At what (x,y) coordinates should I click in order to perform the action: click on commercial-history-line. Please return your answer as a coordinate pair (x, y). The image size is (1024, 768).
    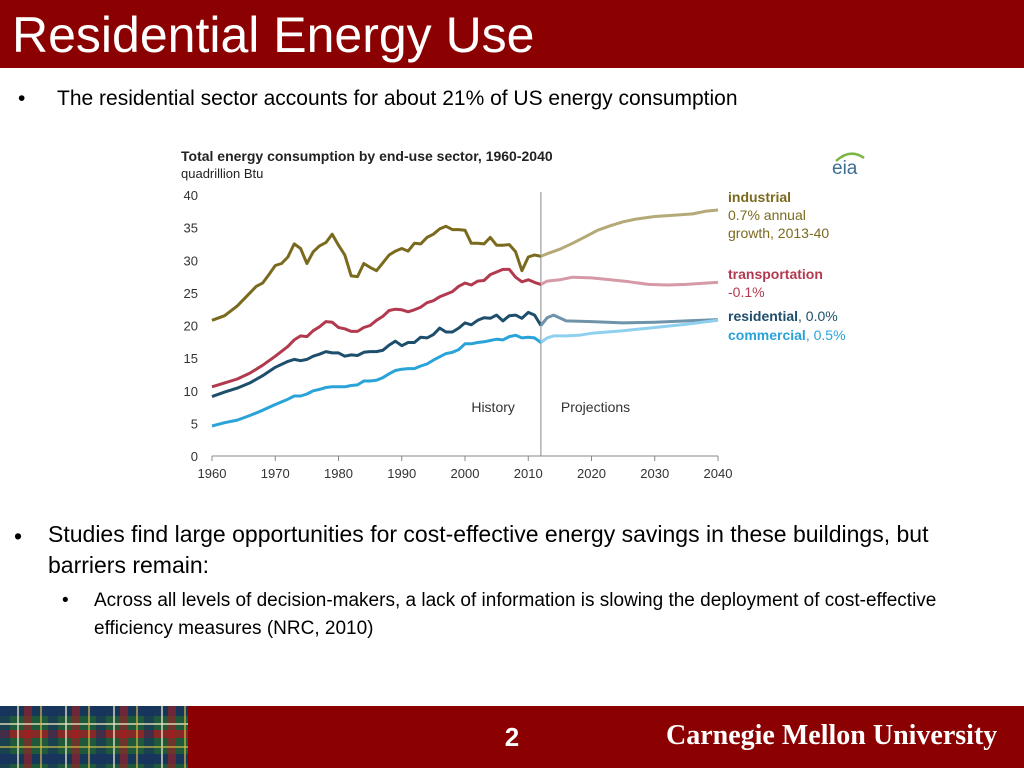
    Looking at the image, I should click on (376, 380).